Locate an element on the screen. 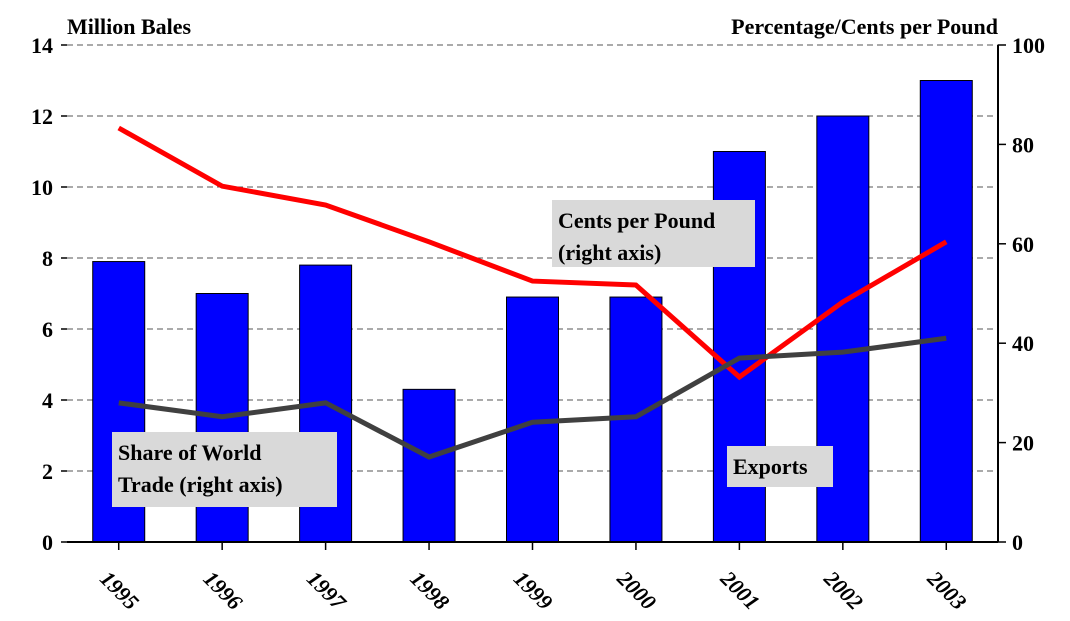  y-tick-label: 0 is located at coordinates (47, 542).